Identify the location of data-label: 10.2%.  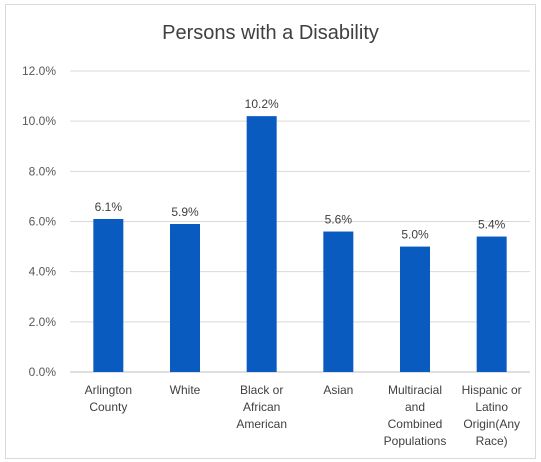
(262, 104).